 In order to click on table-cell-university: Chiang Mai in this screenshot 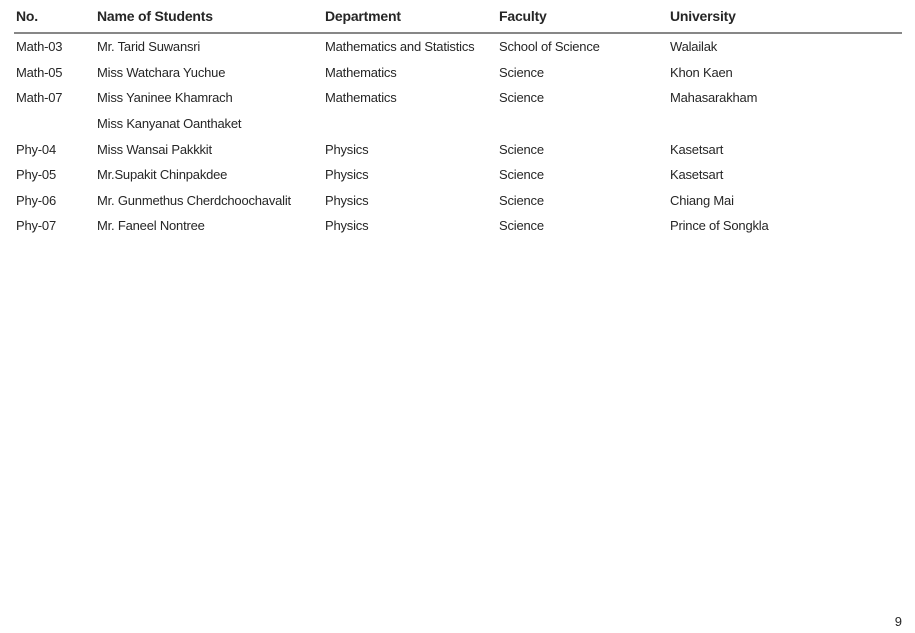, I will do `click(702, 200)`.